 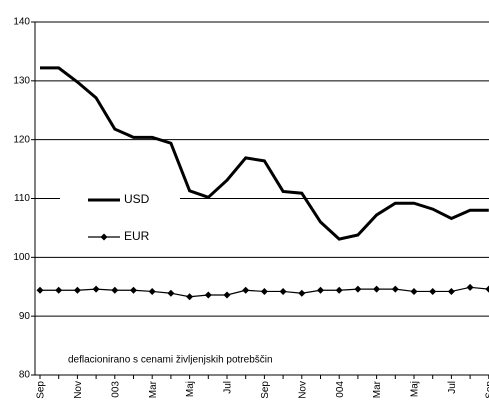 I want to click on y-tick-label: 120, so click(x=21, y=139).